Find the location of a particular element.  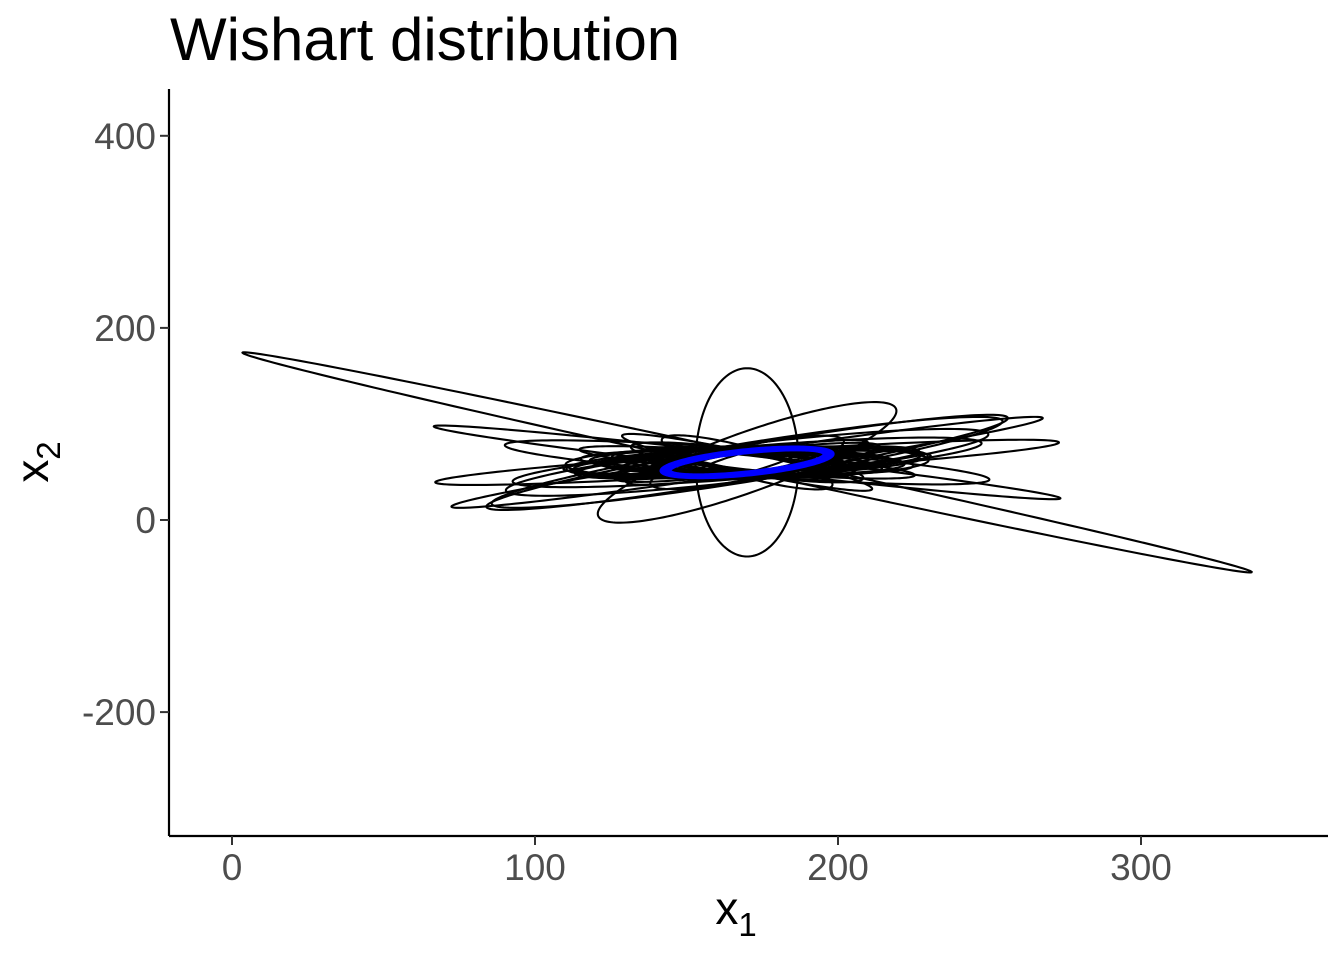

sample-ellipse is located at coordinates (747, 462).